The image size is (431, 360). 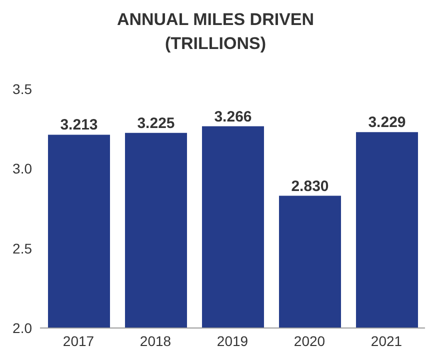 What do you see at coordinates (78, 340) in the screenshot?
I see `x-tick-label: 2017` at bounding box center [78, 340].